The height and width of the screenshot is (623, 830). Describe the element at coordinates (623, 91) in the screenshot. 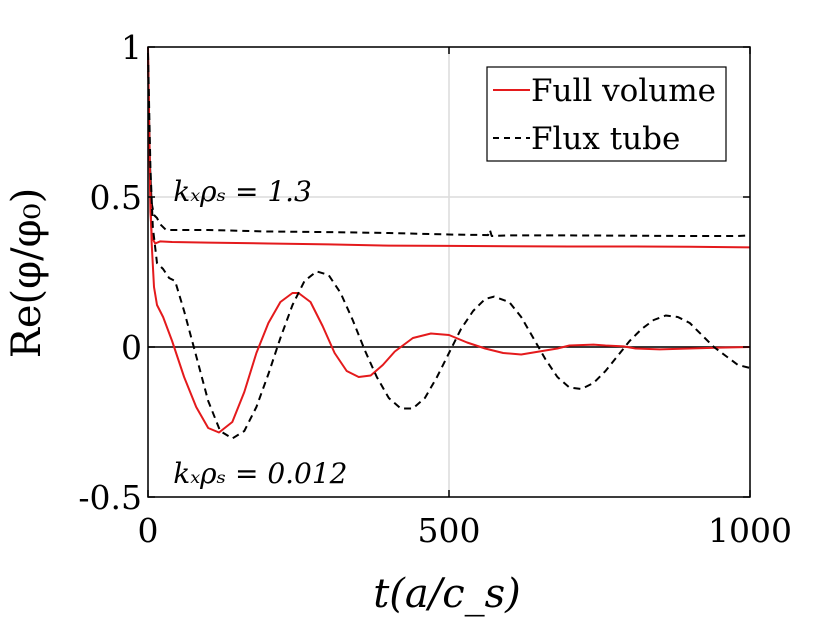

I see `legend-label-full-volume: Full volume` at that location.